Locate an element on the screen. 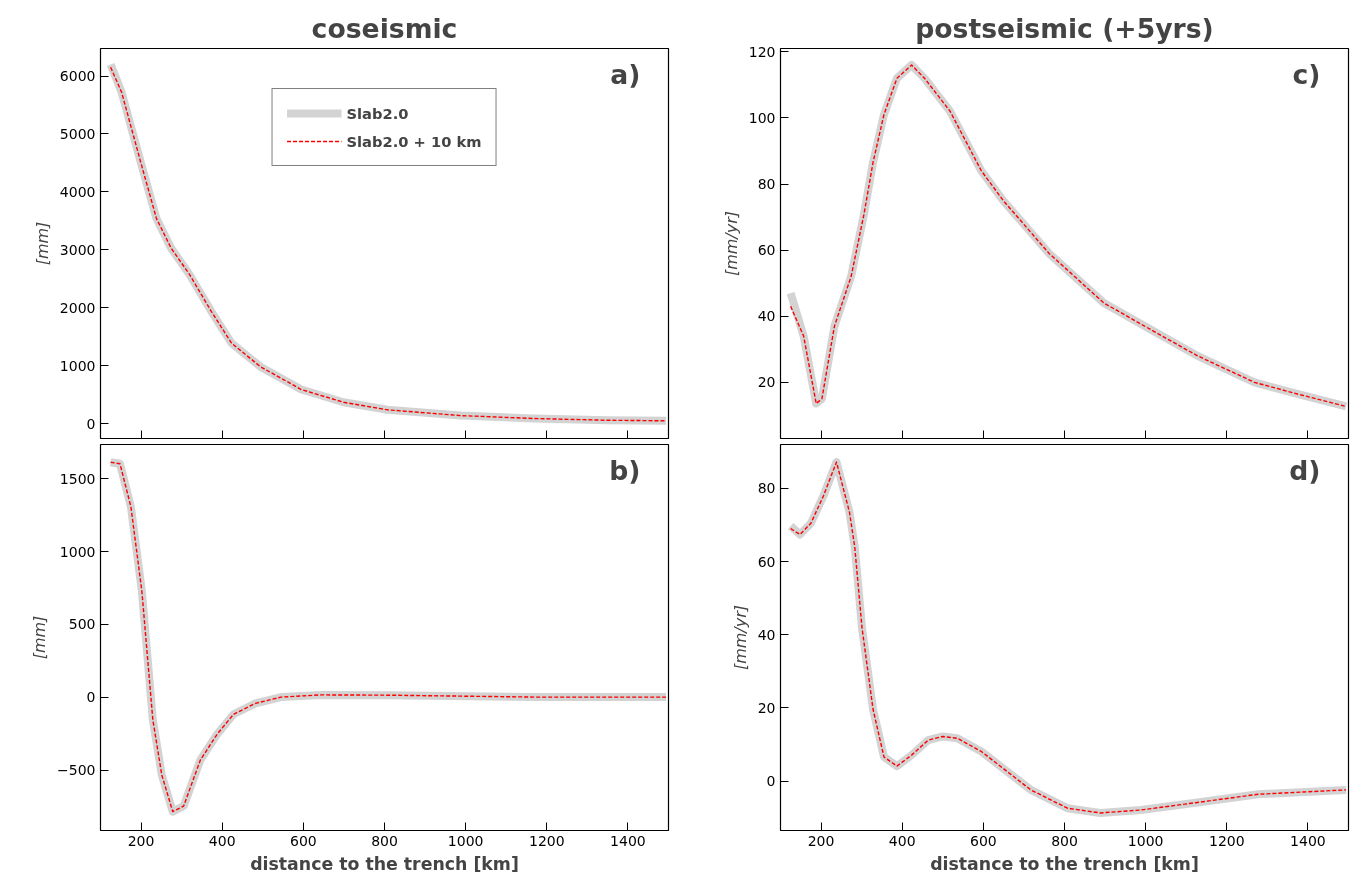 This screenshot has width=1371, height=895. annotation: b) is located at coordinates (625, 470).